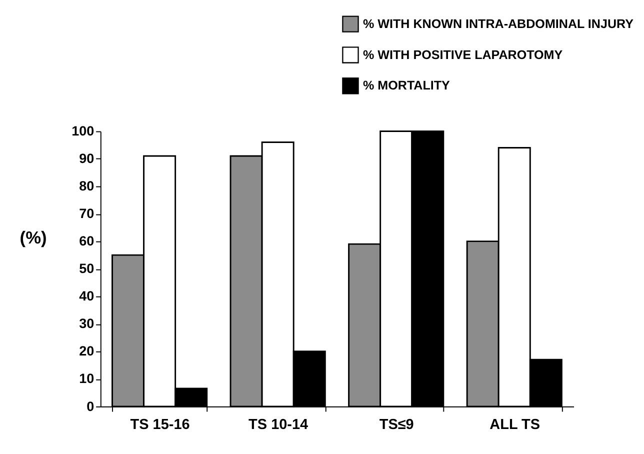 The height and width of the screenshot is (454, 644). Describe the element at coordinates (86, 296) in the screenshot. I see `y-tick-label: 40` at that location.